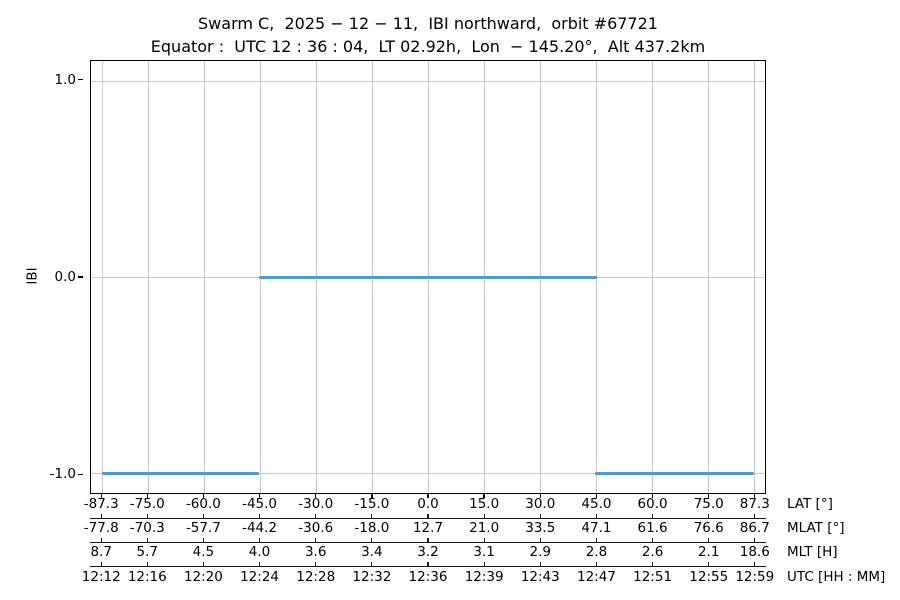  Describe the element at coordinates (428, 552) in the screenshot. I see `x-tick-label-mlt: 3.2` at that location.